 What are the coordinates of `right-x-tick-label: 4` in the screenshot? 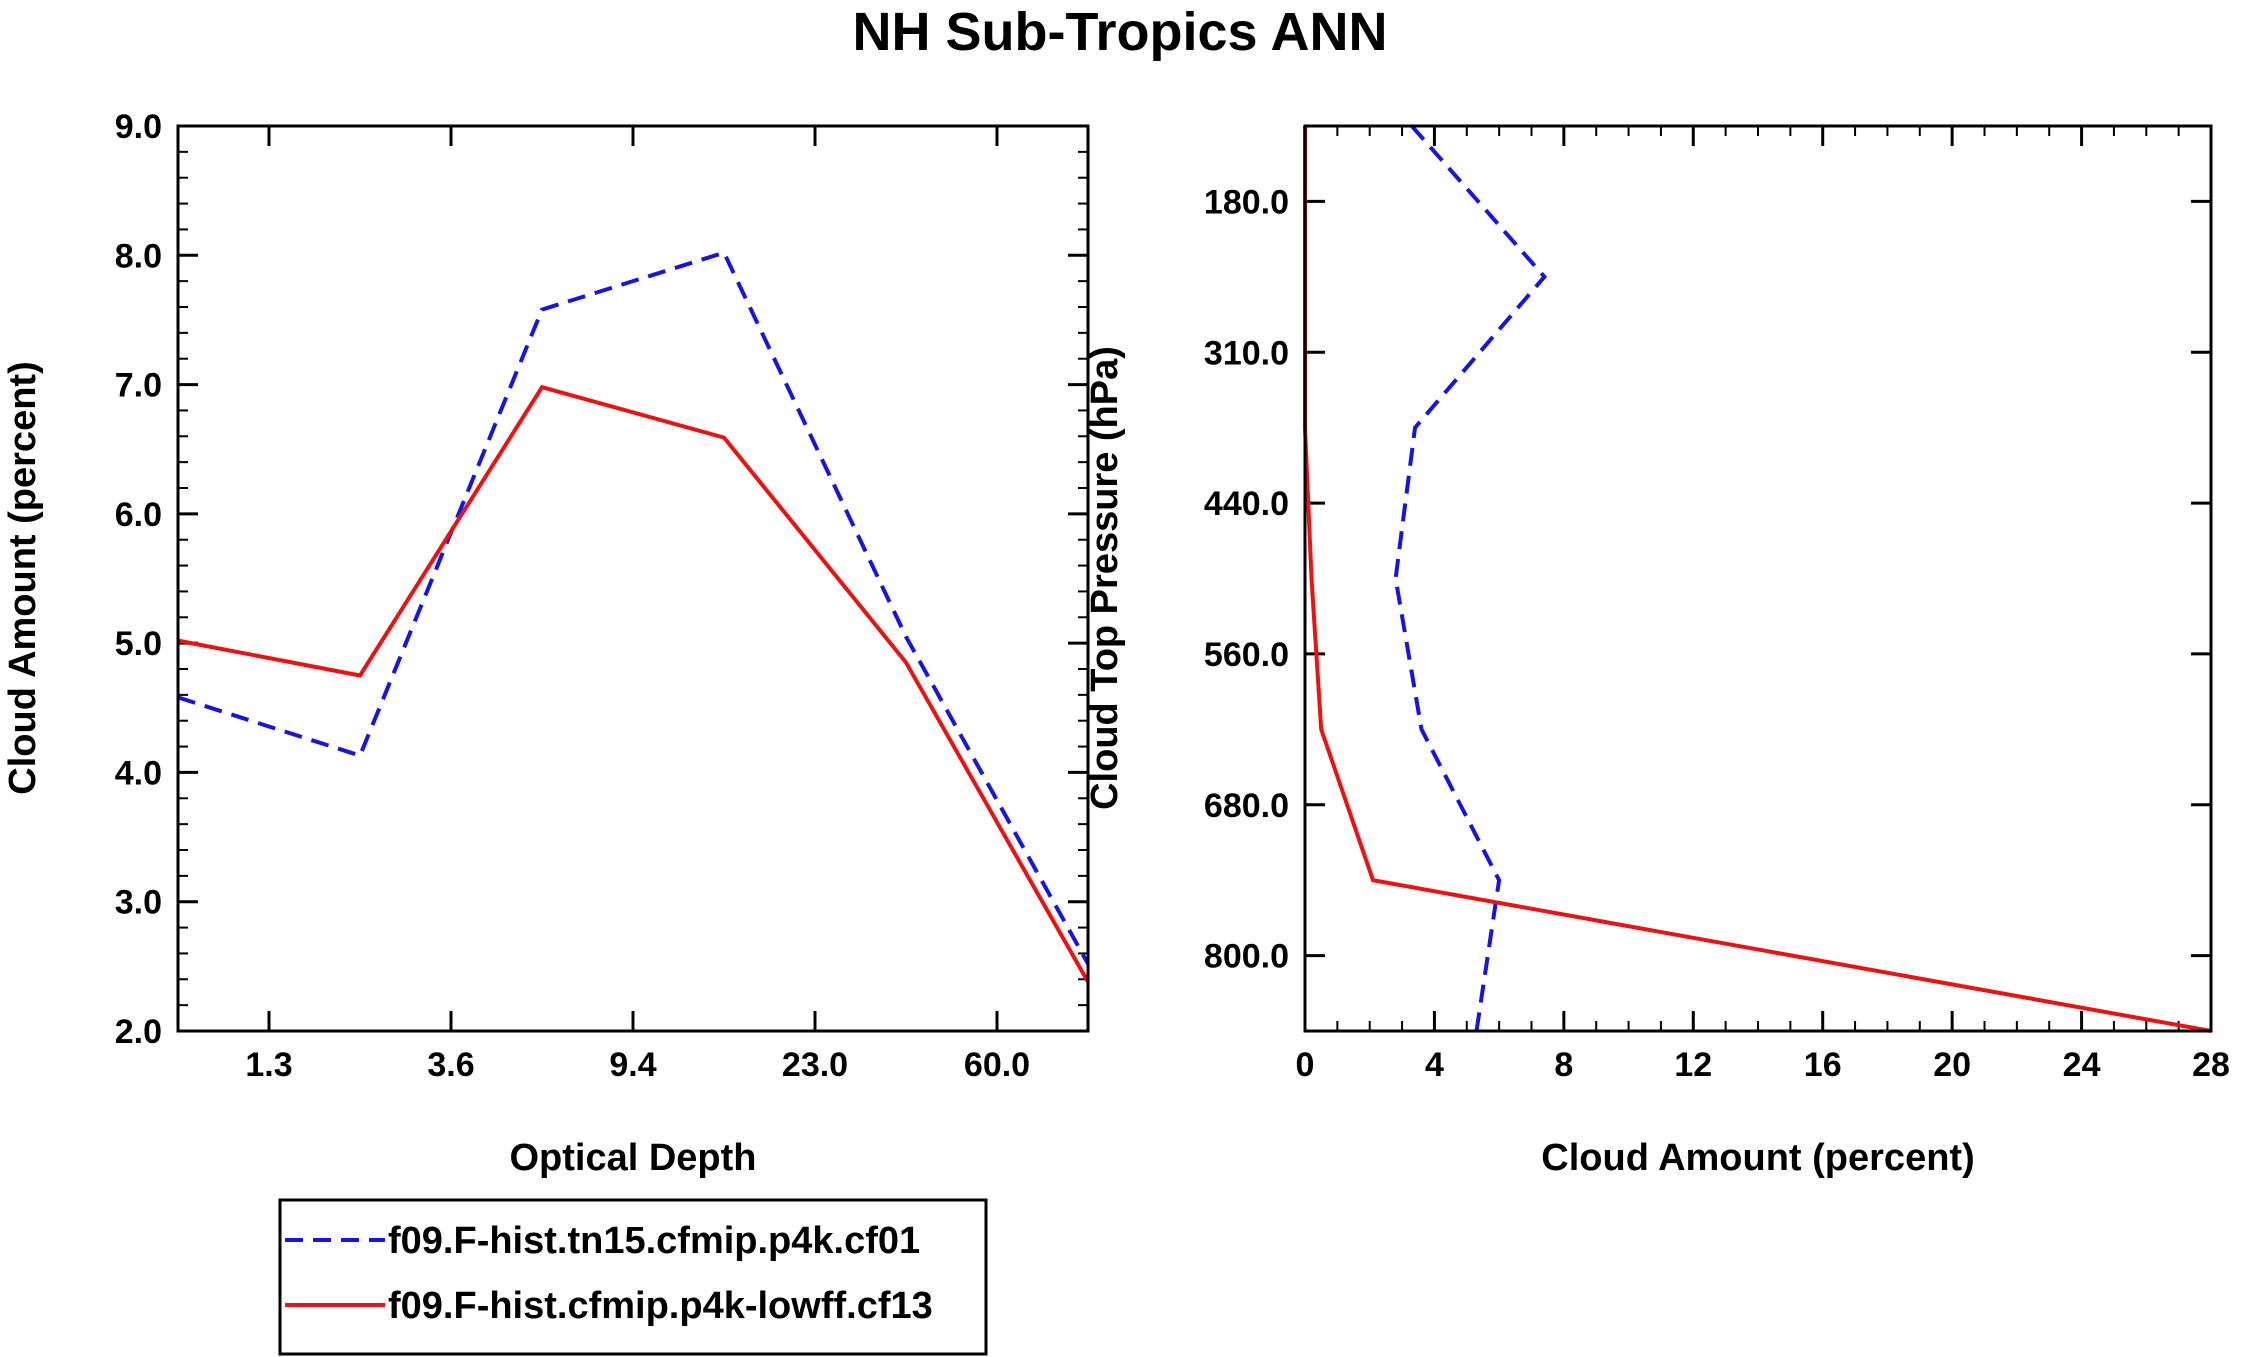 It's located at (1434, 1065).